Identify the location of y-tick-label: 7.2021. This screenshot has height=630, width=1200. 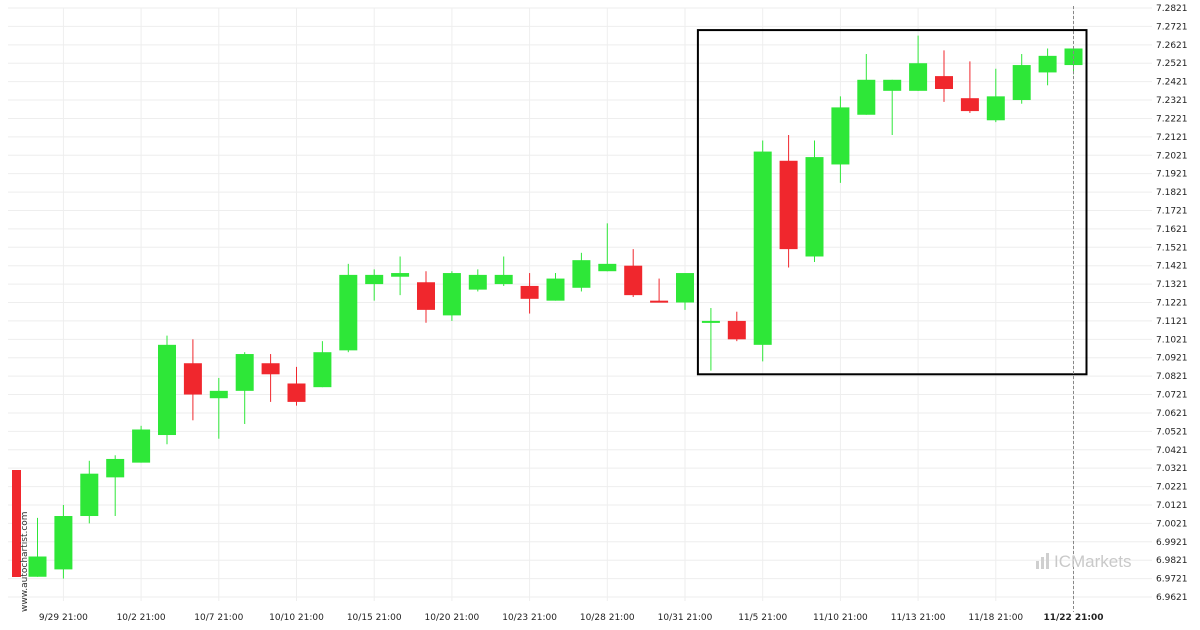
(1172, 156).